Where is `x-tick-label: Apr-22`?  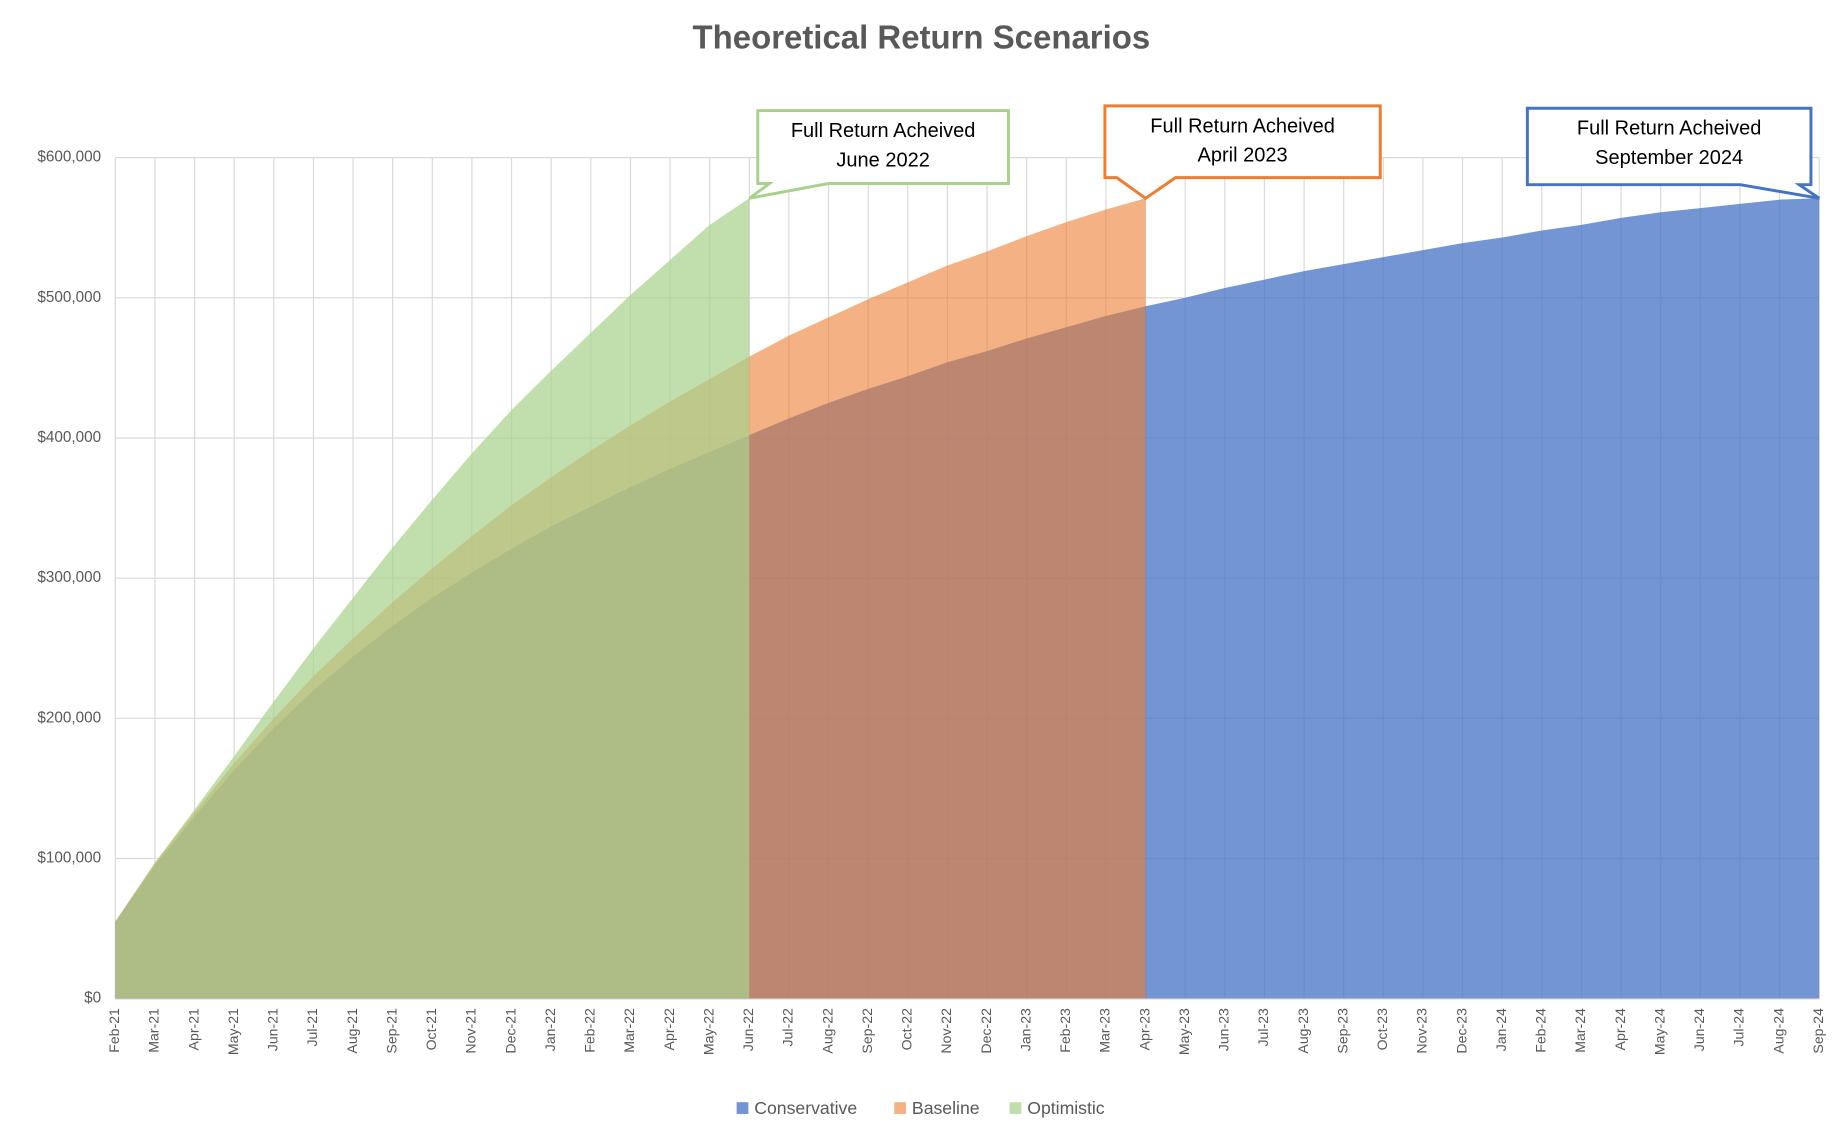
x-tick-label: Apr-22 is located at coordinates (669, 1029).